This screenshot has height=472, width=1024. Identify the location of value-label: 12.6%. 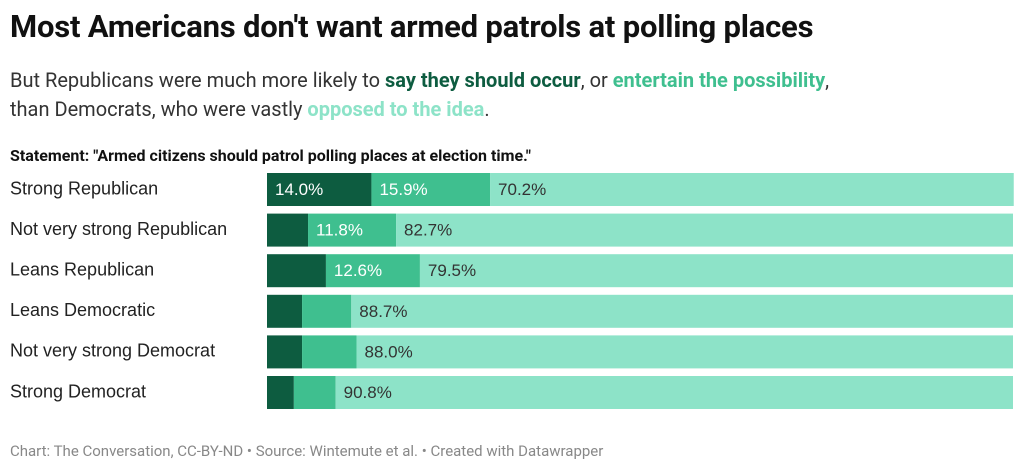
(358, 270).